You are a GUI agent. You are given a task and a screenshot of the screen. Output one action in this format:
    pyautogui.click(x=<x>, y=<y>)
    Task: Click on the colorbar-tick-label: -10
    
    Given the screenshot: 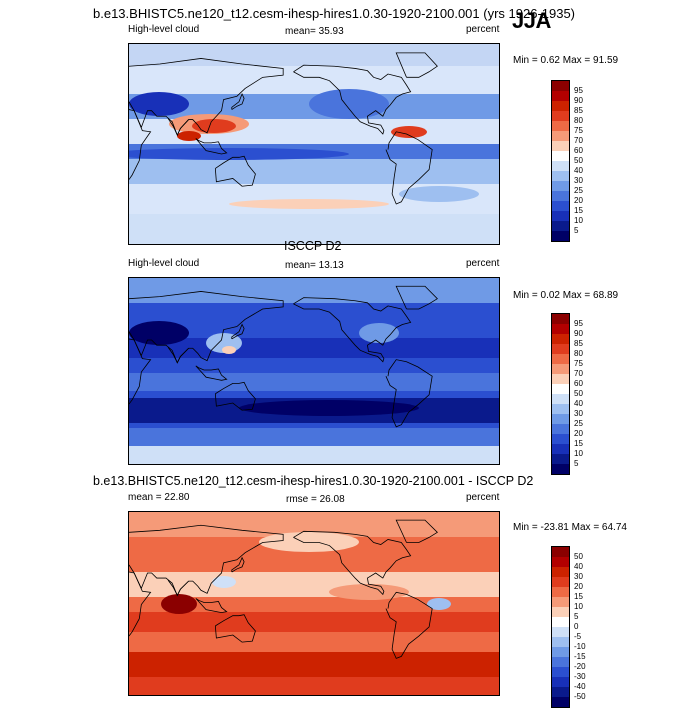 What is the action you would take?
    pyautogui.click(x=580, y=646)
    